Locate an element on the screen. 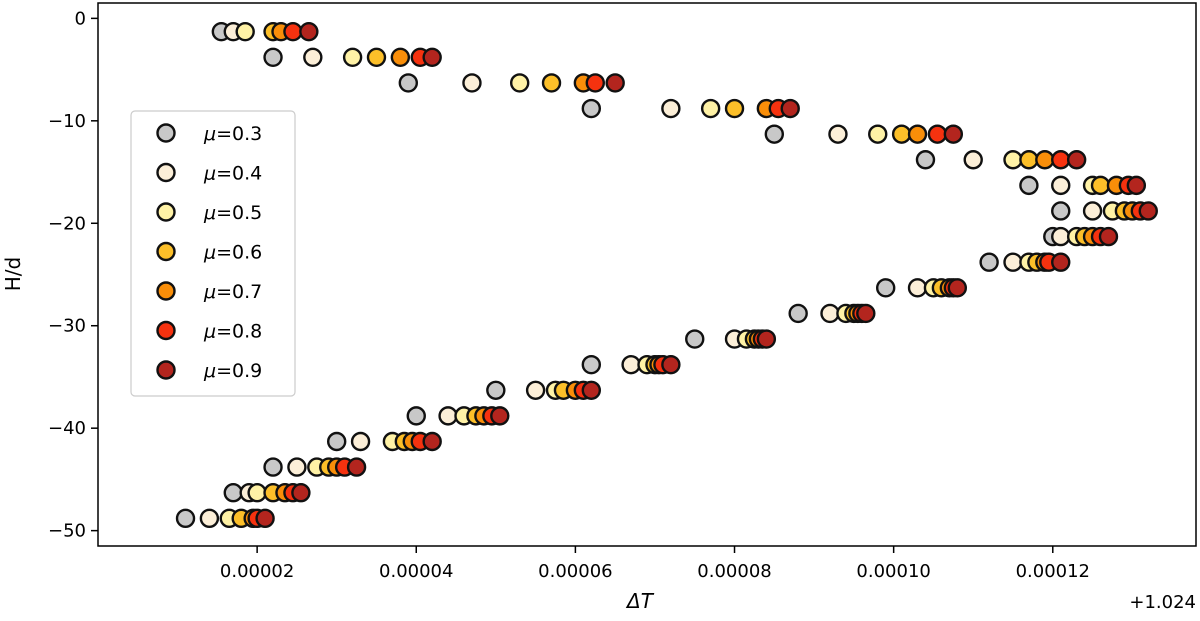  y-tick-label: 0 is located at coordinates (80, 18).